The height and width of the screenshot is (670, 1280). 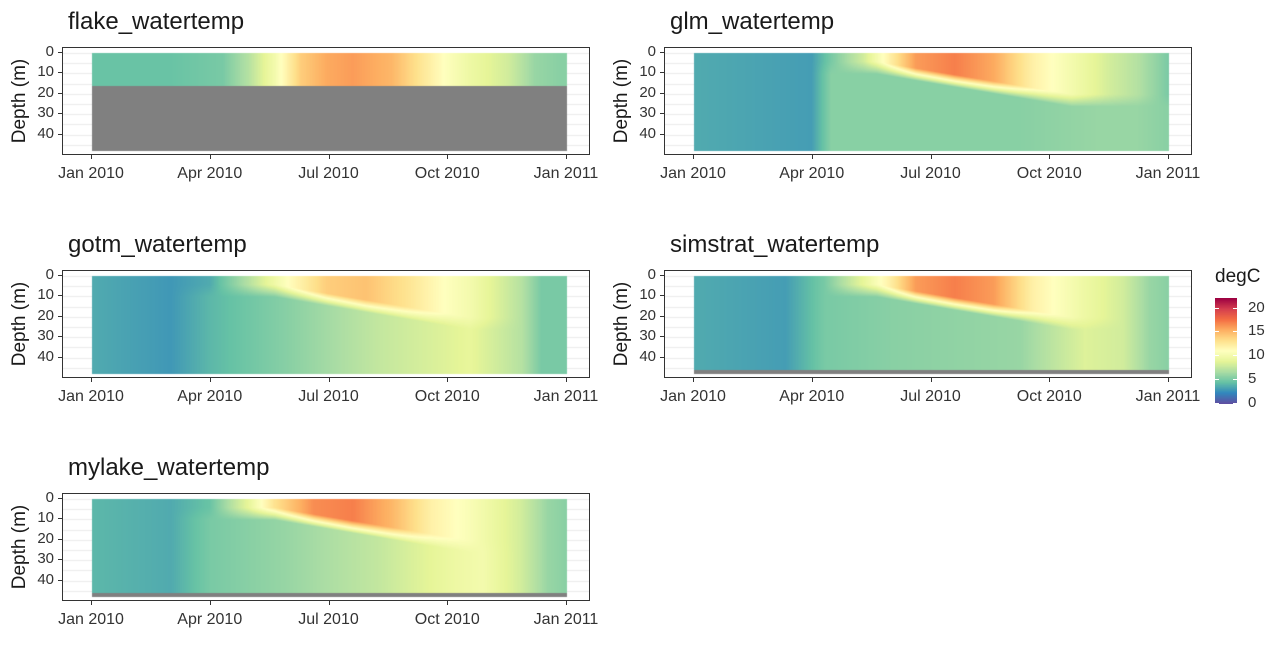 What do you see at coordinates (1238, 276) in the screenshot?
I see `legend-title: degC` at bounding box center [1238, 276].